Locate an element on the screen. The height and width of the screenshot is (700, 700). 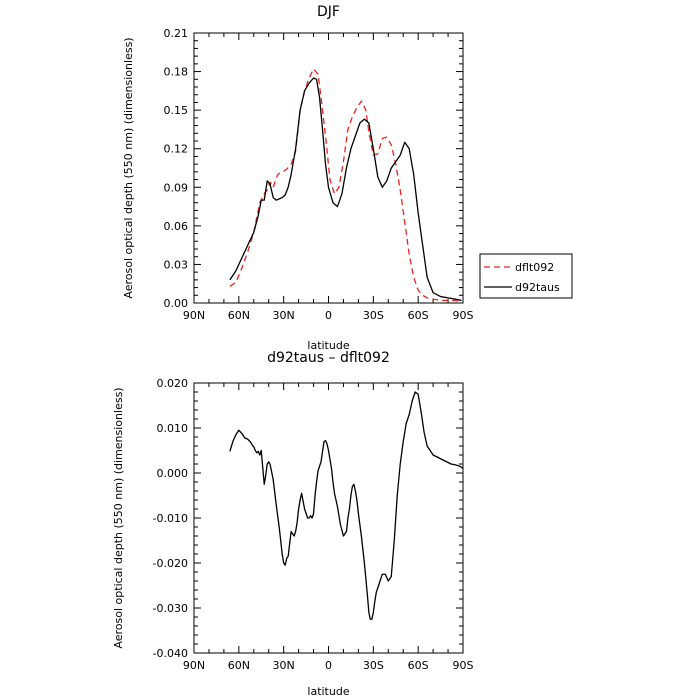
legend: dflt092 d92taus is located at coordinates (526, 276).